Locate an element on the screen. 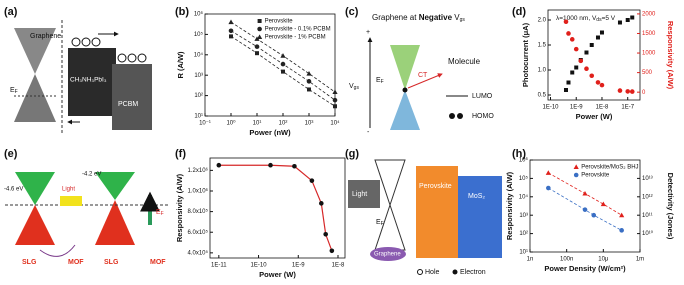 The width and height of the screenshot is (684, 285). y-tick-label: 10⁴ is located at coordinates (524, 196).